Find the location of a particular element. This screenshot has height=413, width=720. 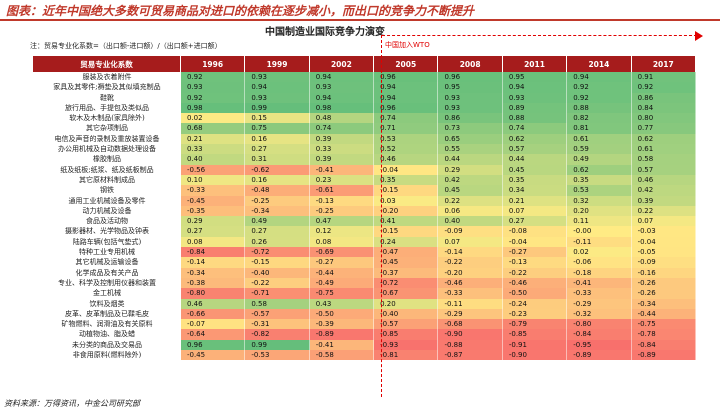

value-cell: 0.06 is located at coordinates (470, 211).